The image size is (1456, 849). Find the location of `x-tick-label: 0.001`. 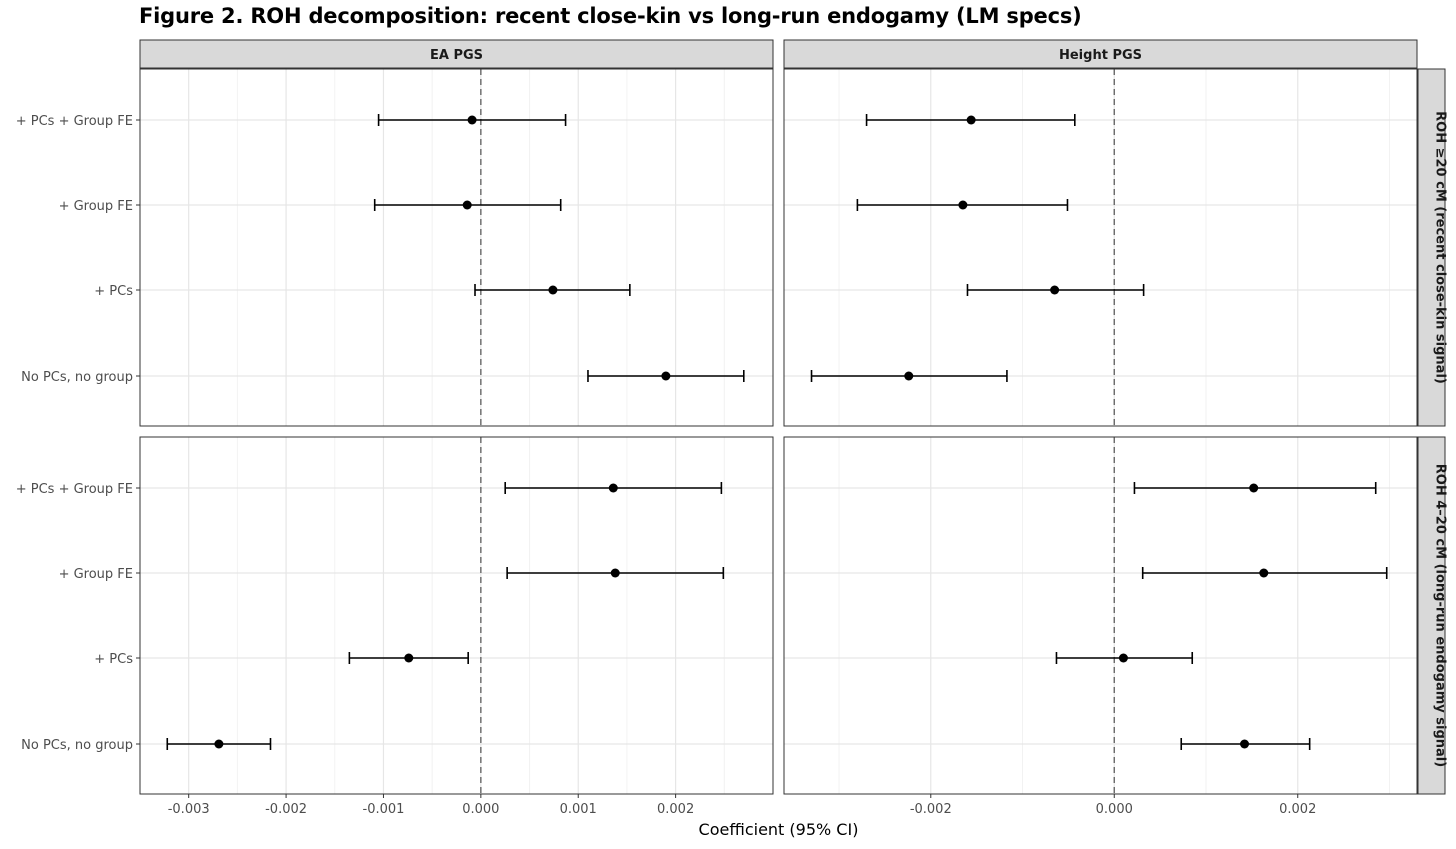

x-tick-label: 0.001 is located at coordinates (578, 809).